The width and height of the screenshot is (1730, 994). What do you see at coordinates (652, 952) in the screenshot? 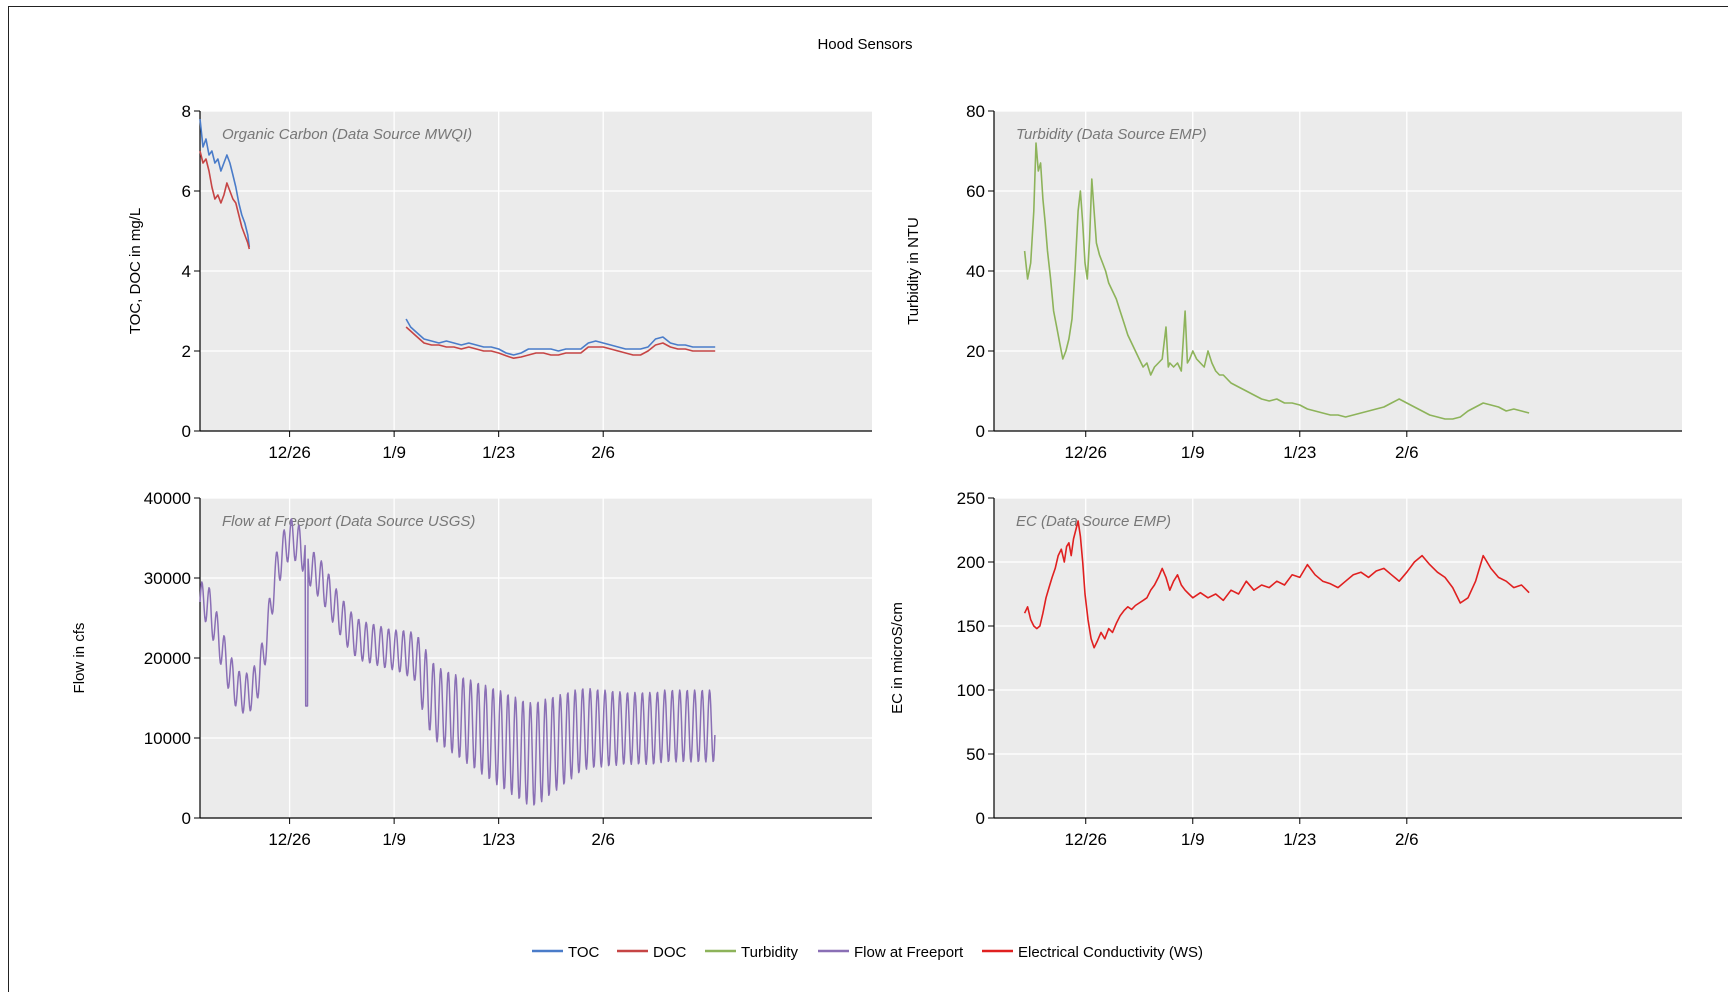
I see `legend-item: DOC` at bounding box center [652, 952].